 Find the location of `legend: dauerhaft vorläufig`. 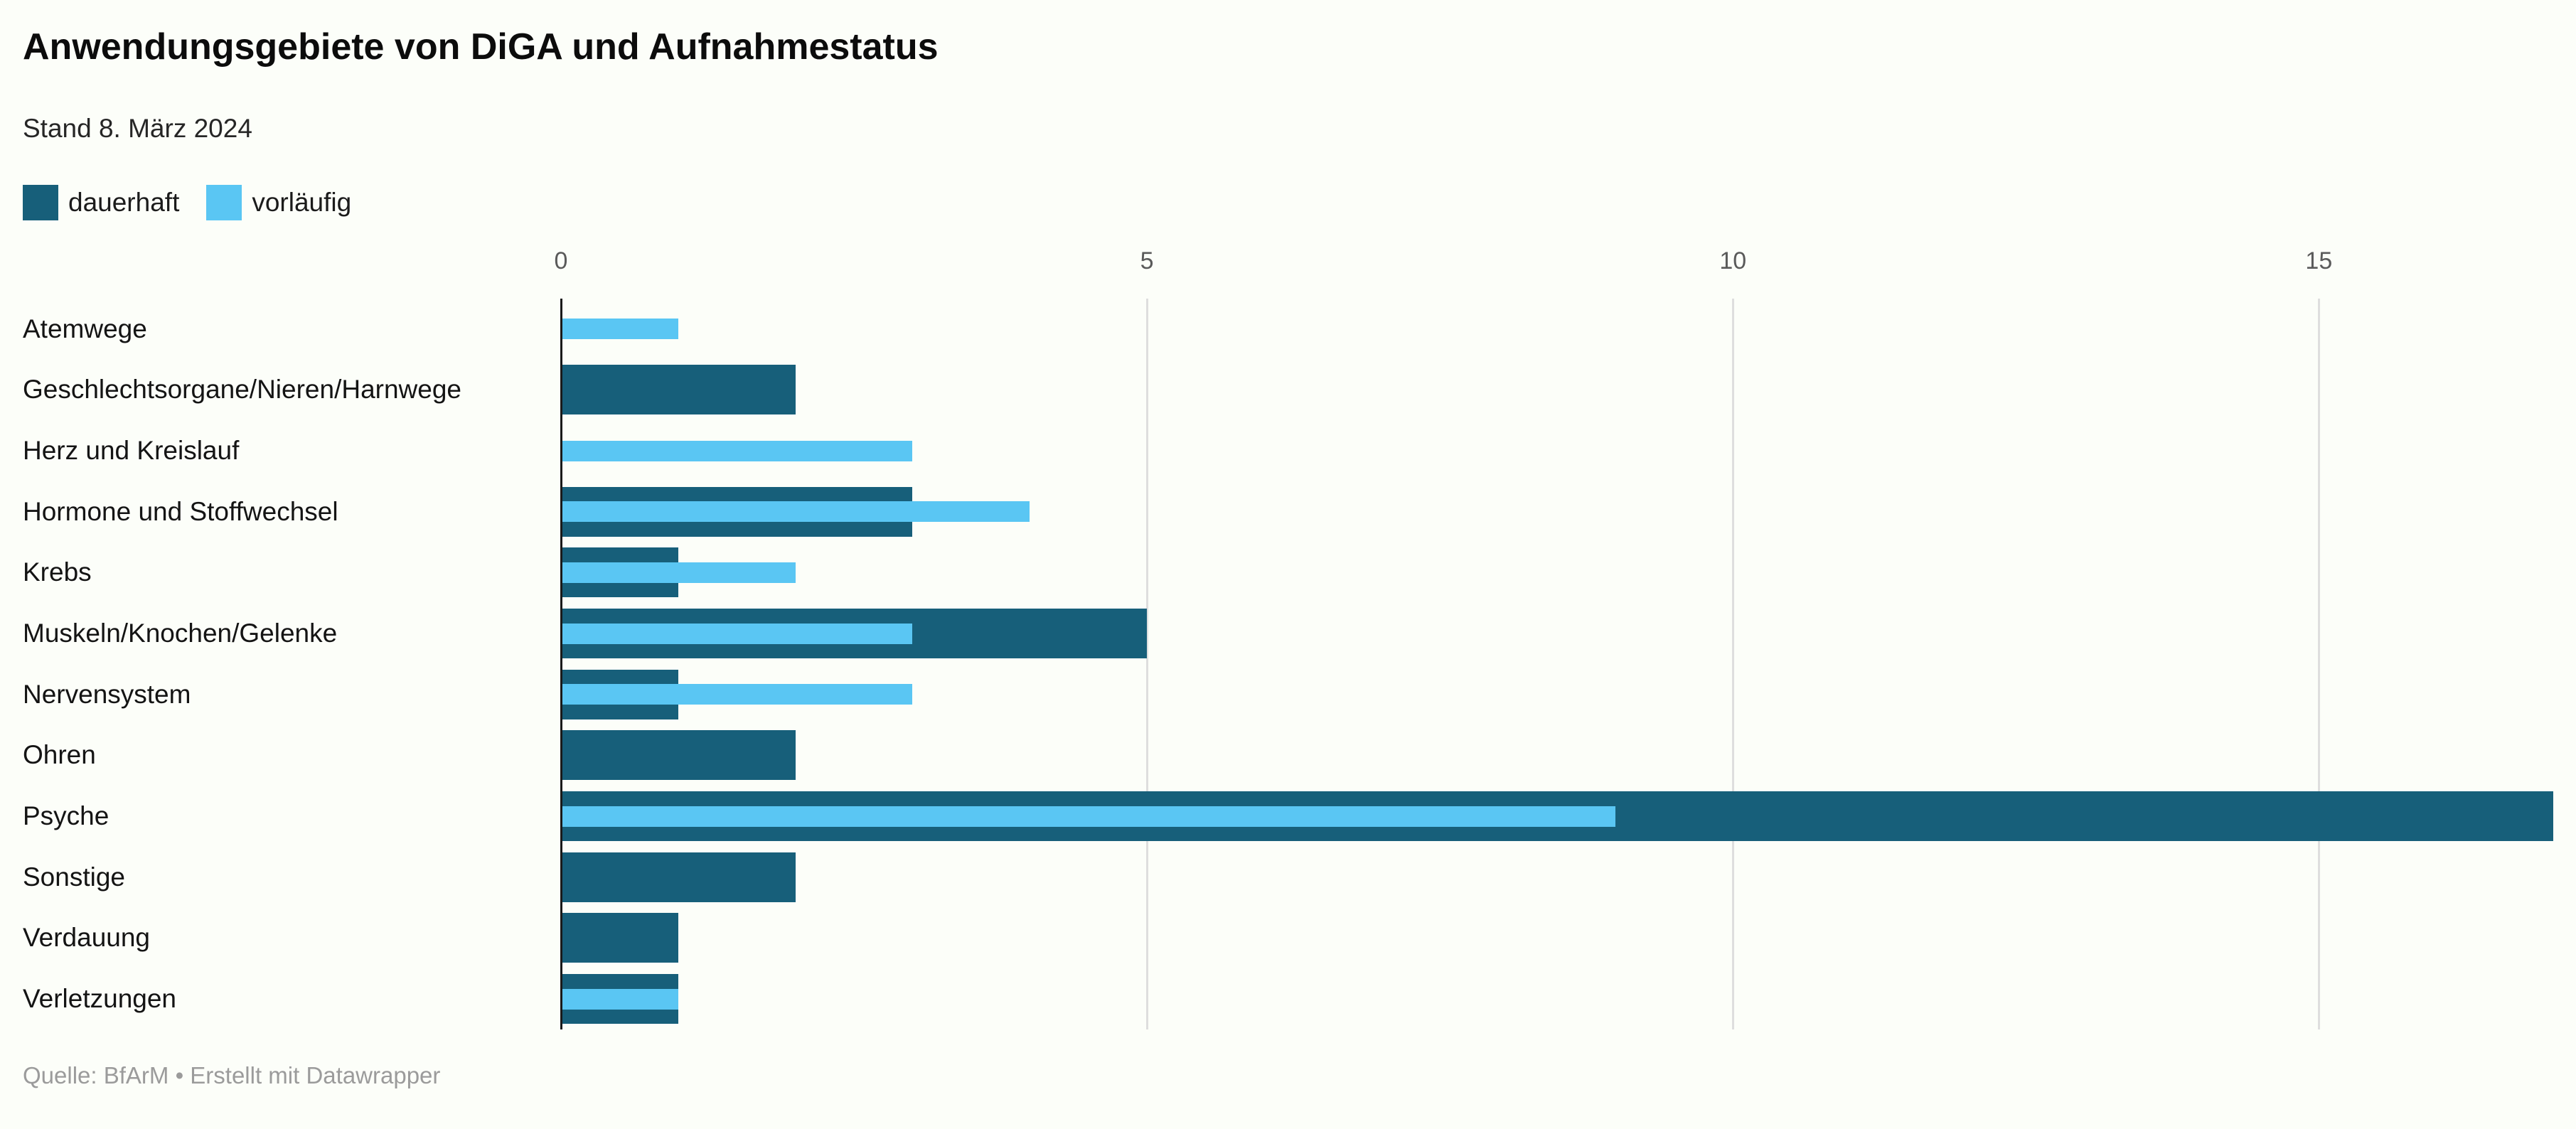

legend: dauerhaft vorläufig is located at coordinates (187, 202).